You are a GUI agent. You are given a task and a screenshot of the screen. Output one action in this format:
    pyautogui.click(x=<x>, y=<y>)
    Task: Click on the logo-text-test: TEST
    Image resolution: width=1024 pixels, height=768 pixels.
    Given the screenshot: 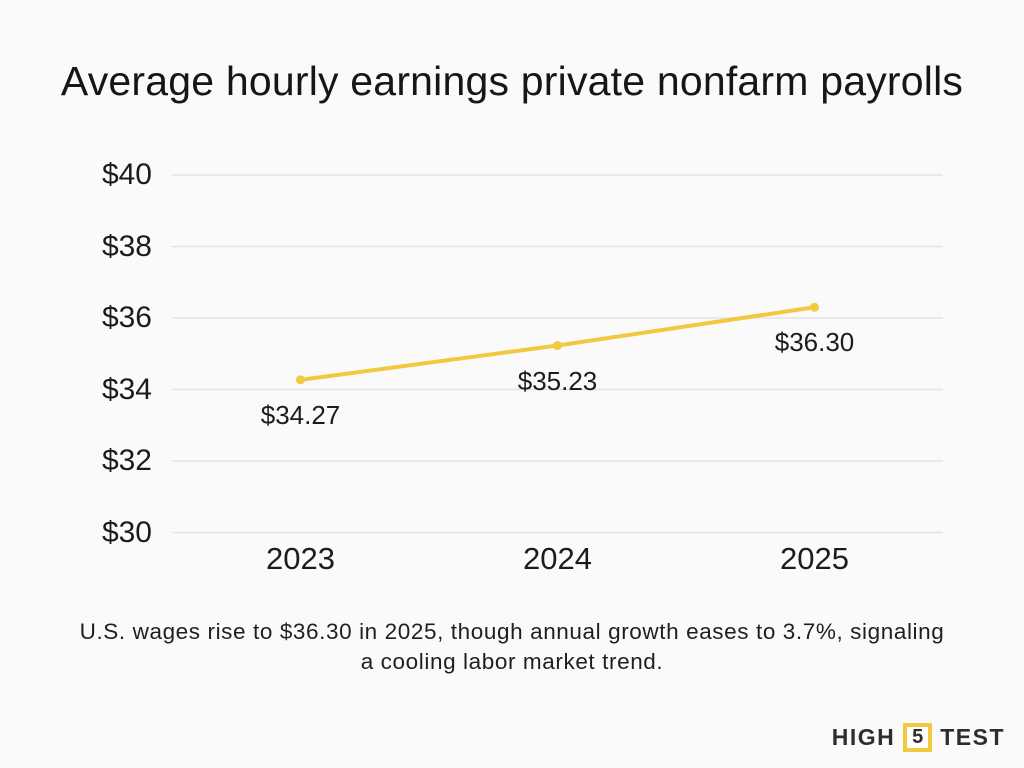 What is the action you would take?
    pyautogui.click(x=972, y=736)
    